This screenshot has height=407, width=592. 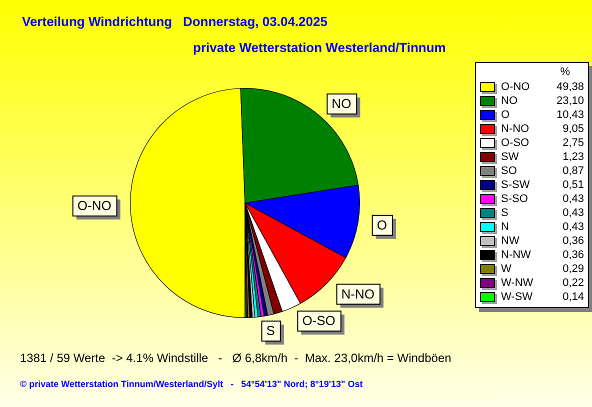 I want to click on slice-label: S, so click(x=271, y=330).